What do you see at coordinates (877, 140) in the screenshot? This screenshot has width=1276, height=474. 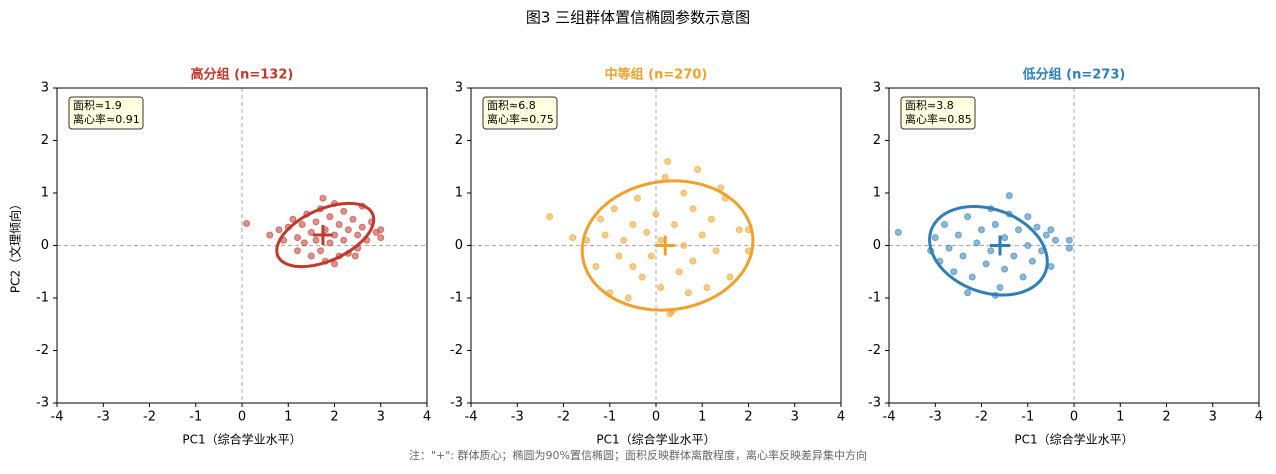 I see `y-tick-label: 2` at bounding box center [877, 140].